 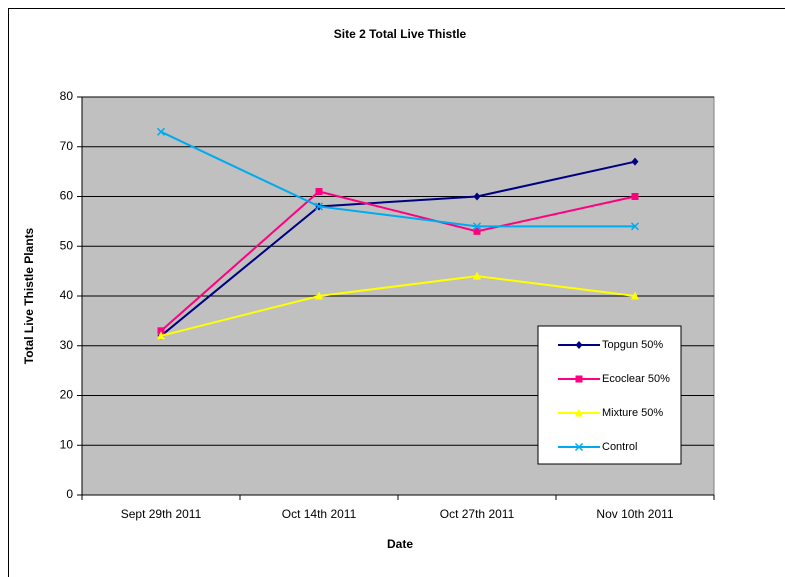 What do you see at coordinates (67, 196) in the screenshot?
I see `y-tick-label: 60` at bounding box center [67, 196].